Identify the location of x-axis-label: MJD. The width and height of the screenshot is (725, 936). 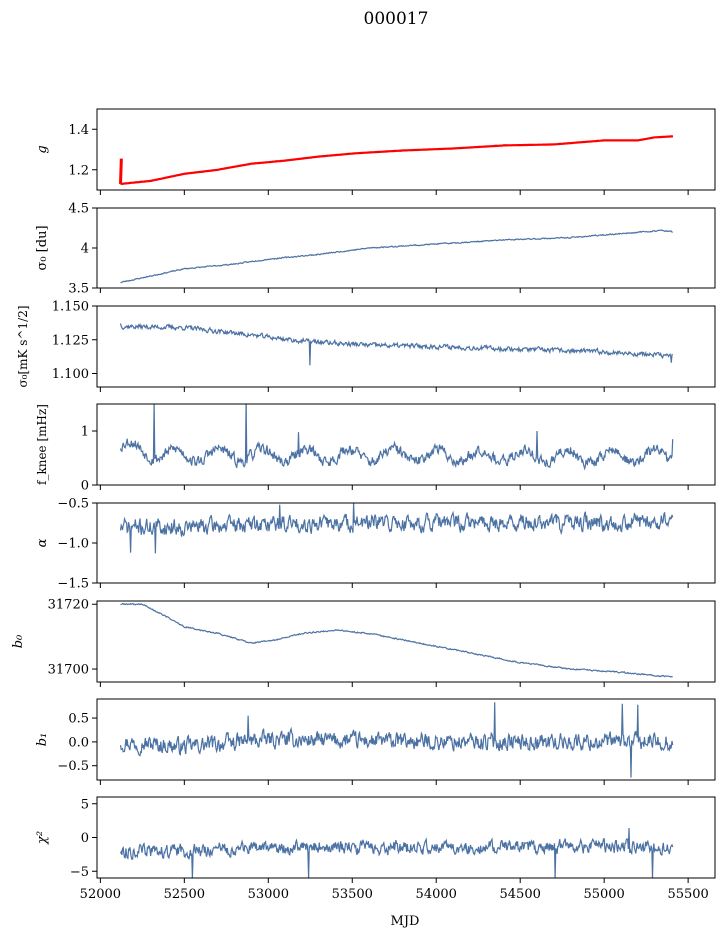
(405, 921).